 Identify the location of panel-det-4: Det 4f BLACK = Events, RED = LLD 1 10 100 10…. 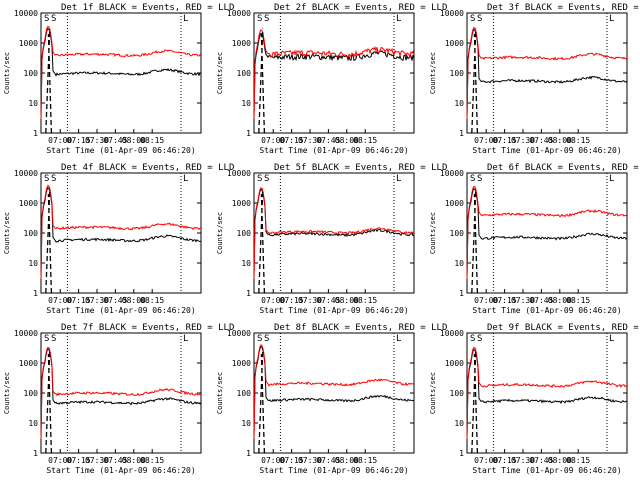
(118, 239).